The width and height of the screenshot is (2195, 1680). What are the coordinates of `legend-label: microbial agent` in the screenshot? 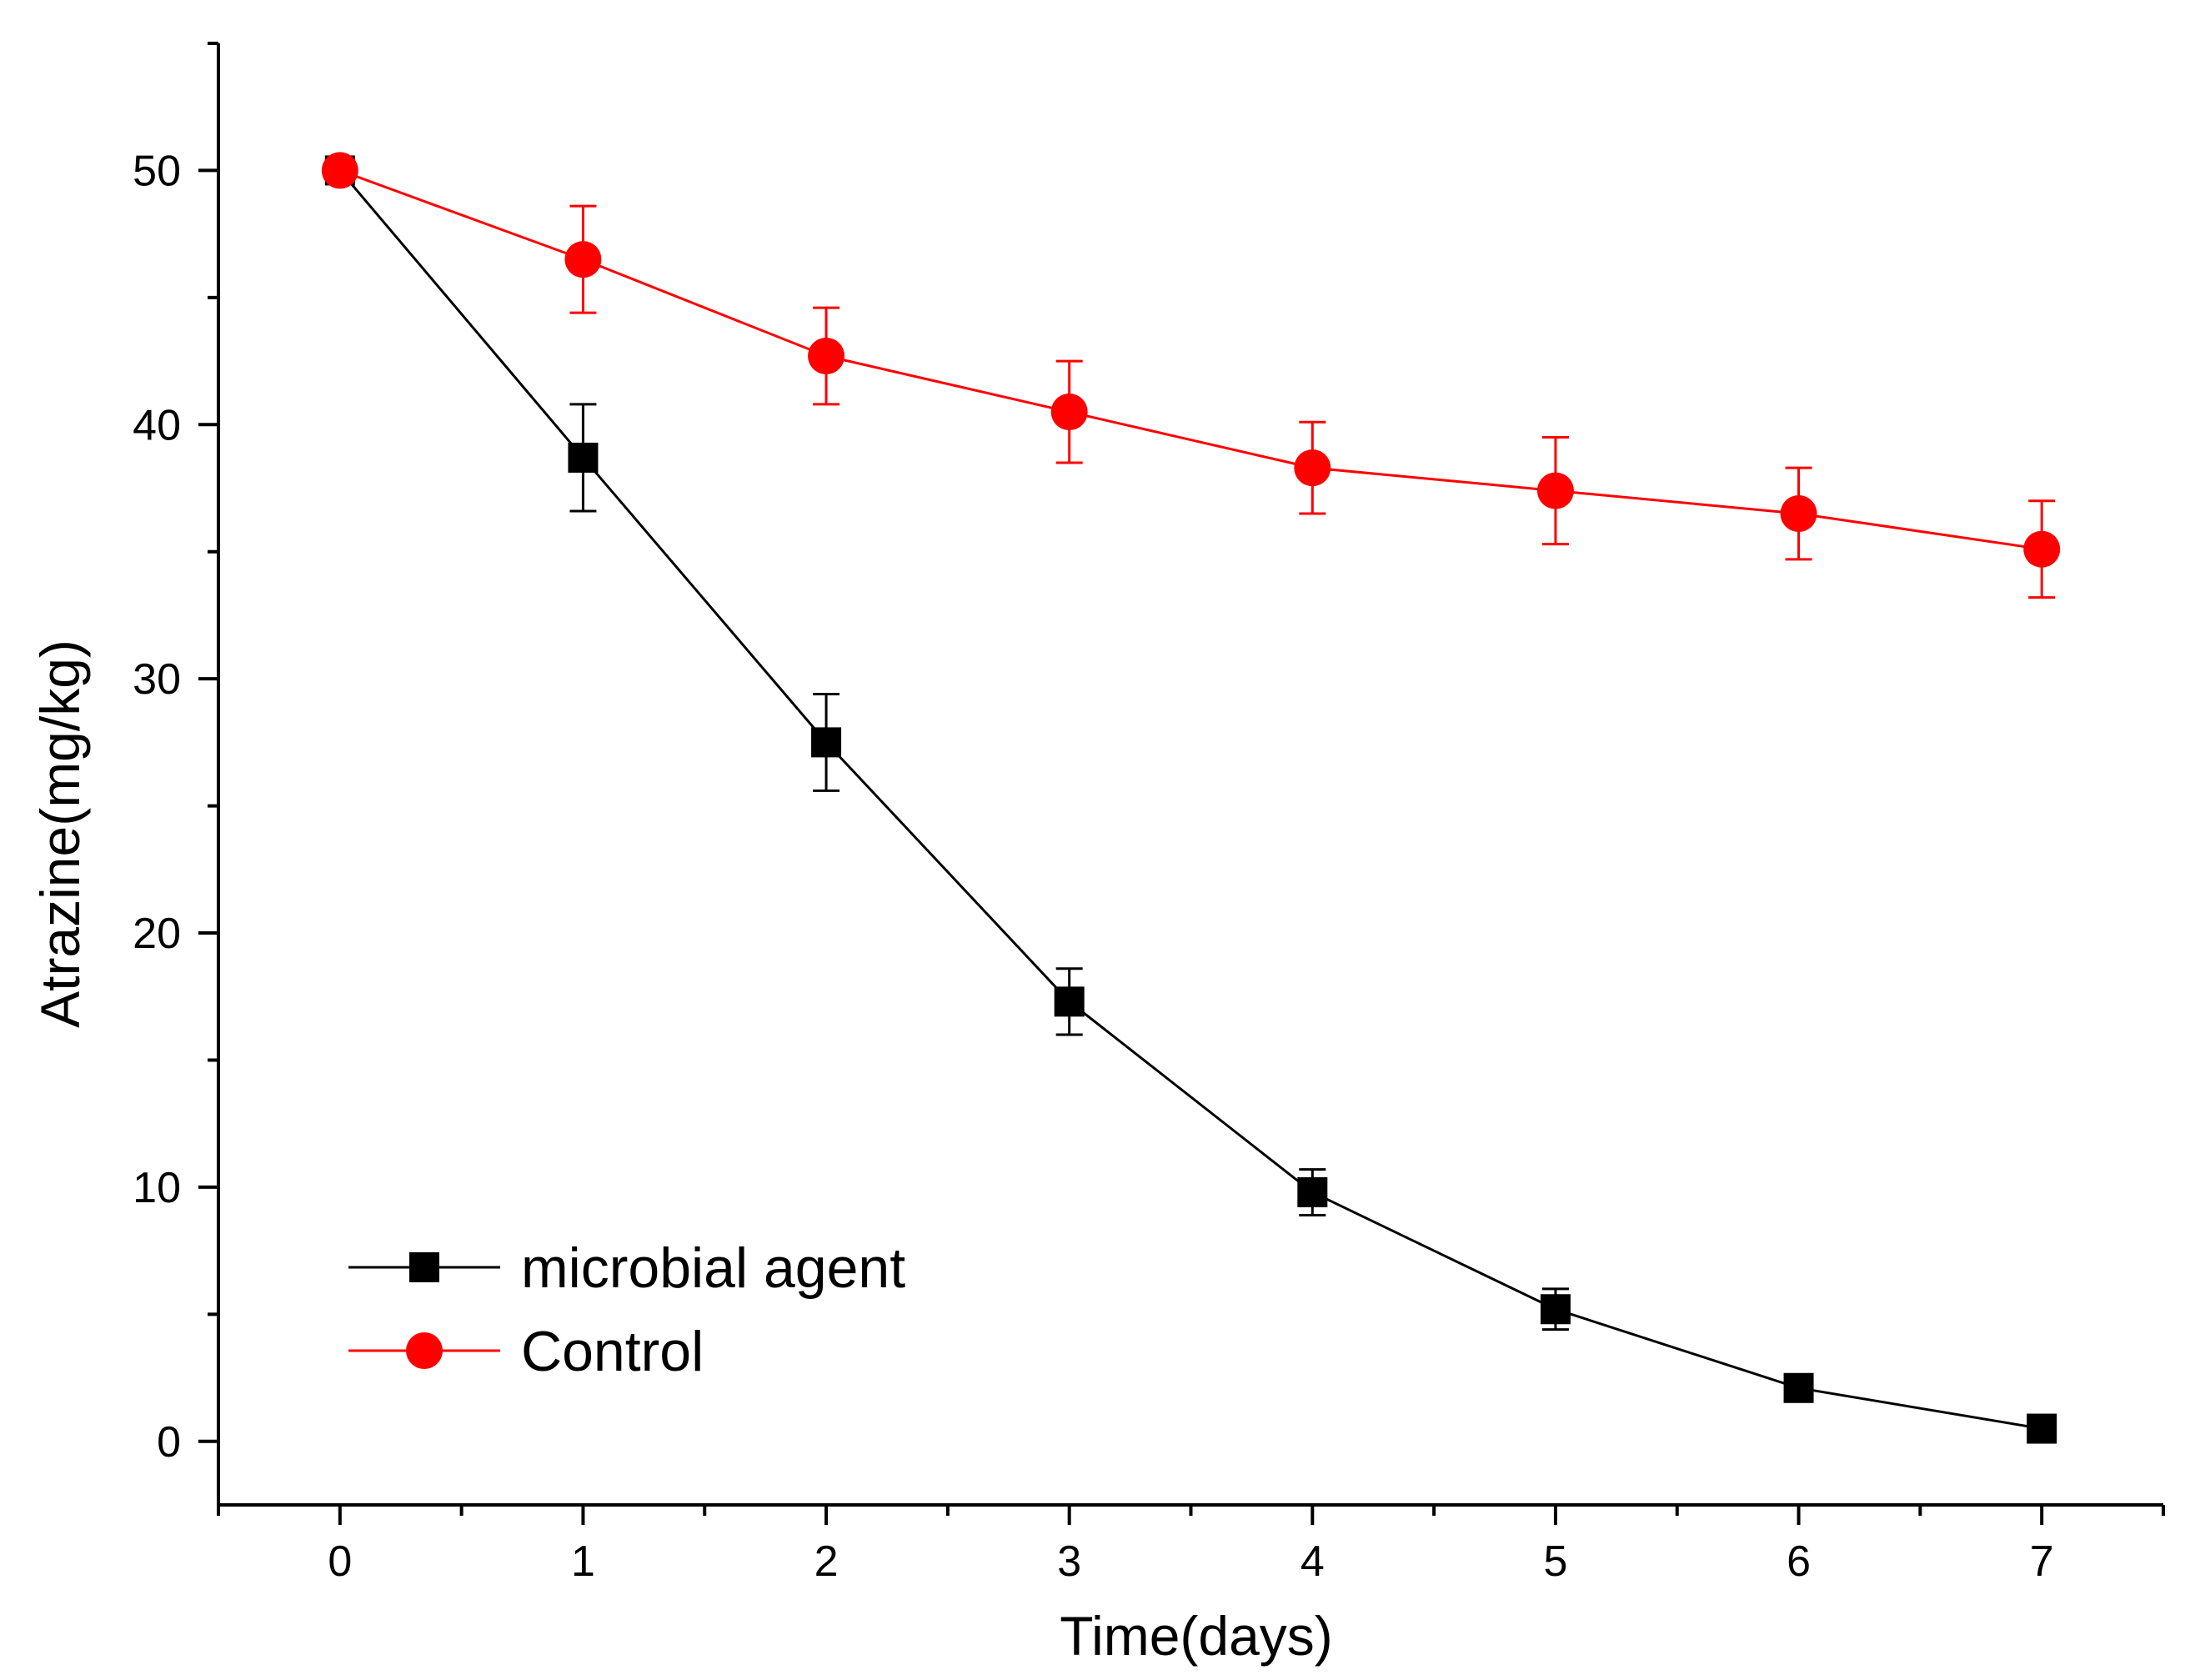 It's located at (713, 1268).